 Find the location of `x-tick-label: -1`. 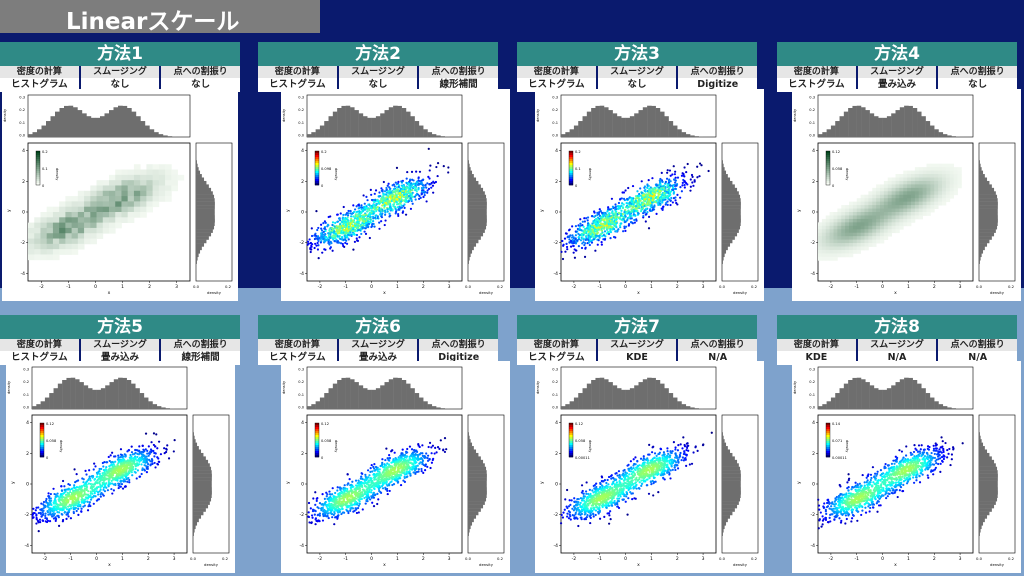

x-tick-label: -1 is located at coordinates (857, 287).